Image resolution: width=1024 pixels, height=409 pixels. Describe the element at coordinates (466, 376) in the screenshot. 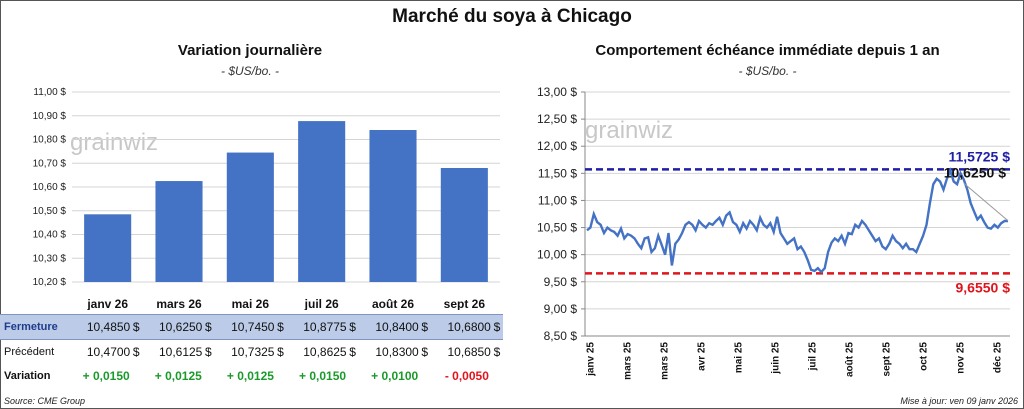

I see `variation-cell: - 0,0050` at that location.